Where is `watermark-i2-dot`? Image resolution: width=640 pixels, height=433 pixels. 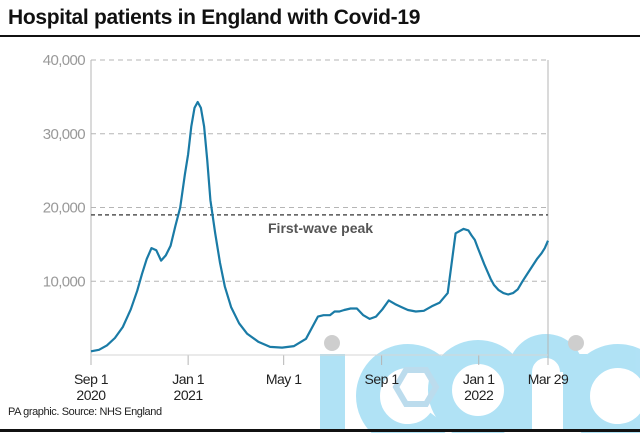
watermark-i2-dot is located at coordinates (576, 343).